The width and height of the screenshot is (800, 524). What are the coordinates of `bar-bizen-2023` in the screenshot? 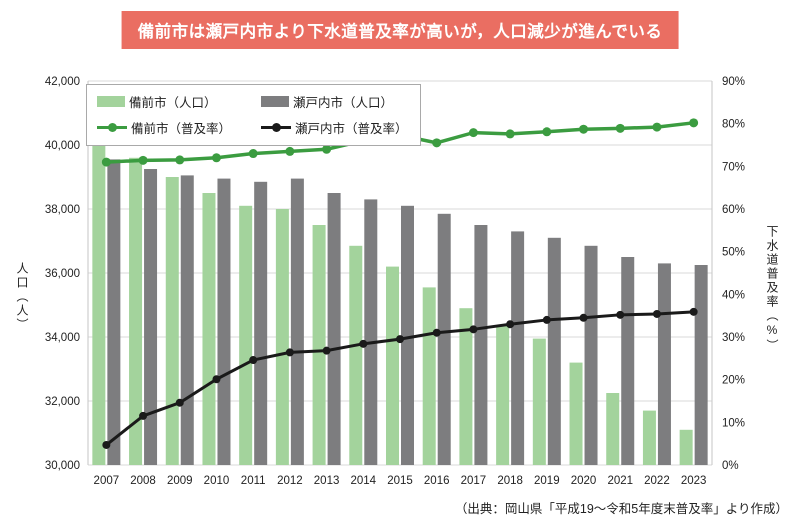 It's located at (686, 447).